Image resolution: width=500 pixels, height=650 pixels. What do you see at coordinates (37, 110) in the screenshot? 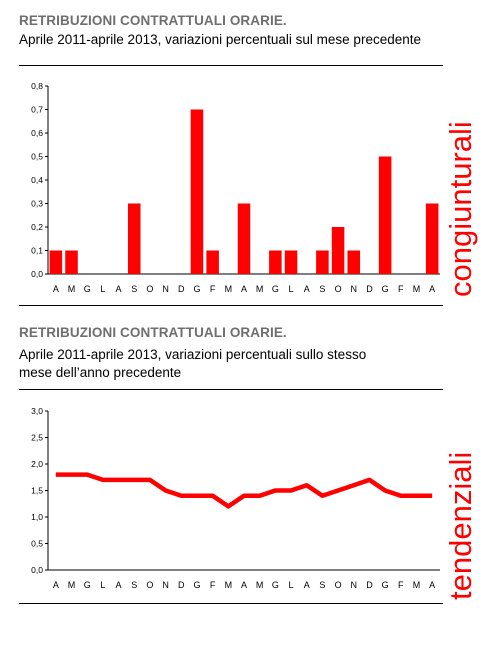
I see `chart1-y-tick-label: 0,7` at bounding box center [37, 110].